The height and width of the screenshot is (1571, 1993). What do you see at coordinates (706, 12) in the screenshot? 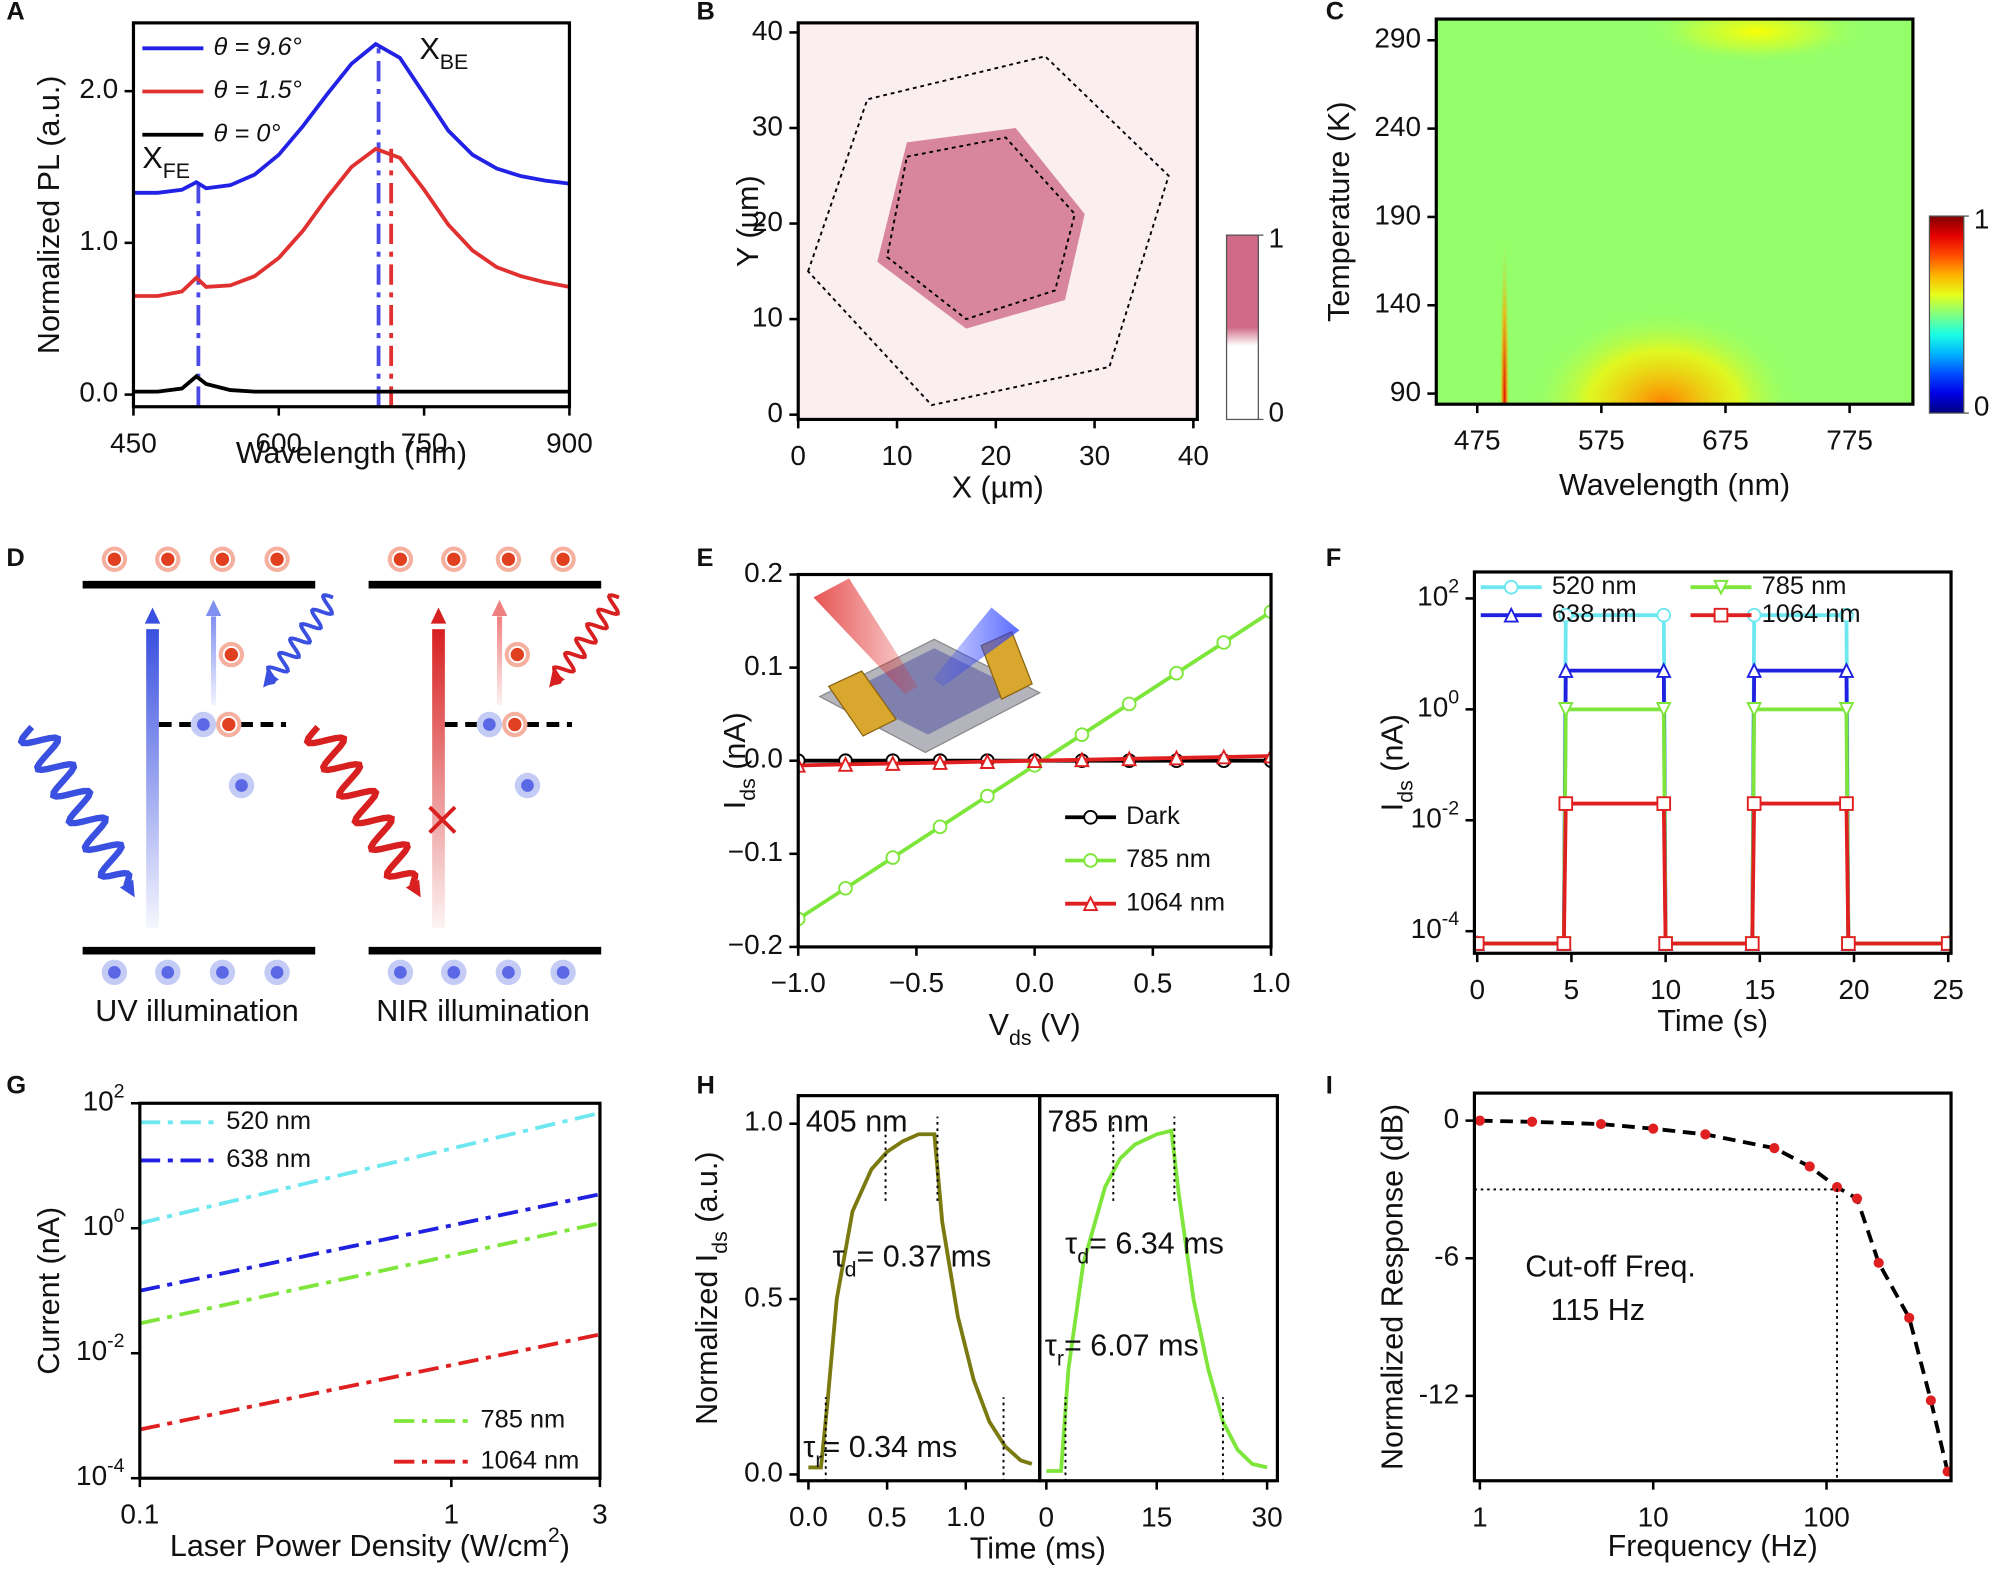
I see `panel-label: B` at bounding box center [706, 12].